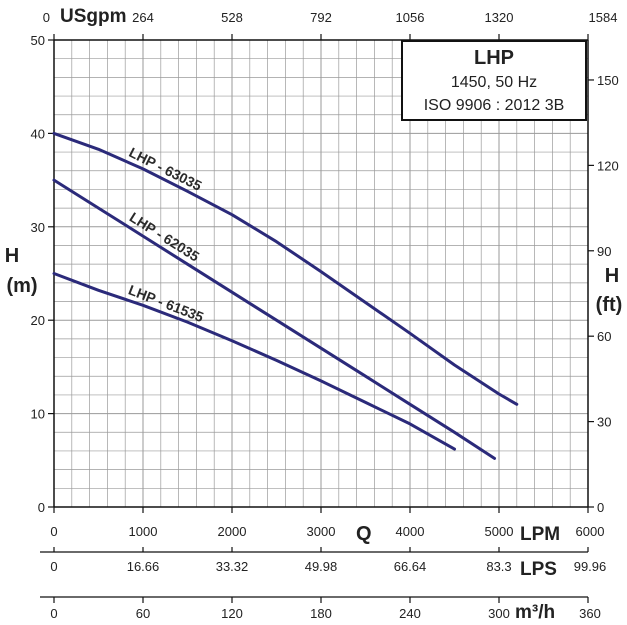 The image size is (627, 625). Describe the element at coordinates (603, 17) in the screenshot. I see `top-tick-label: 1584` at that location.